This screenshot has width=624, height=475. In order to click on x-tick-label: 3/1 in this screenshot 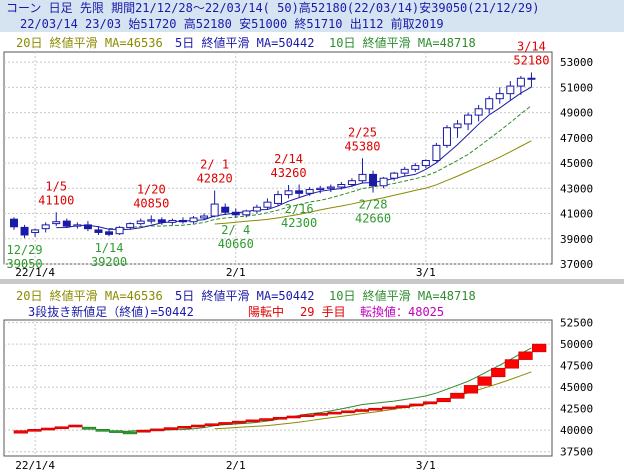, I will do `click(426, 272)`.